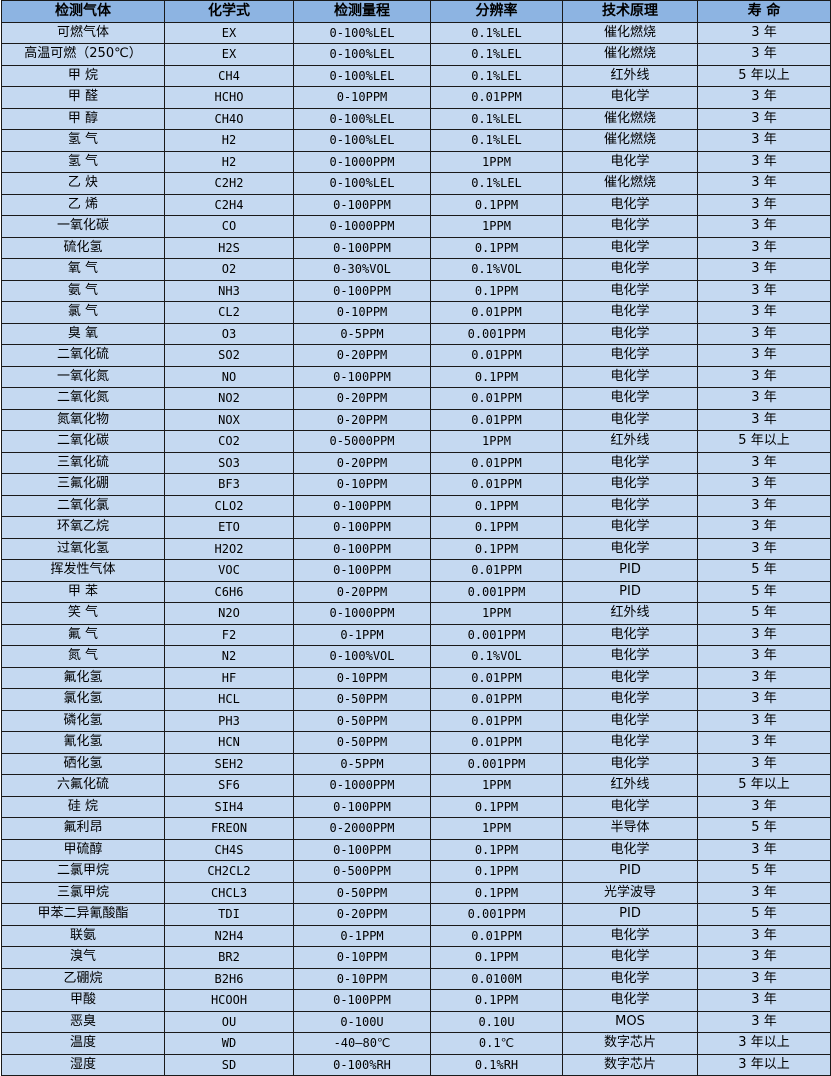 The image size is (831, 1076). I want to click on cell-formula: FREON, so click(229, 828).